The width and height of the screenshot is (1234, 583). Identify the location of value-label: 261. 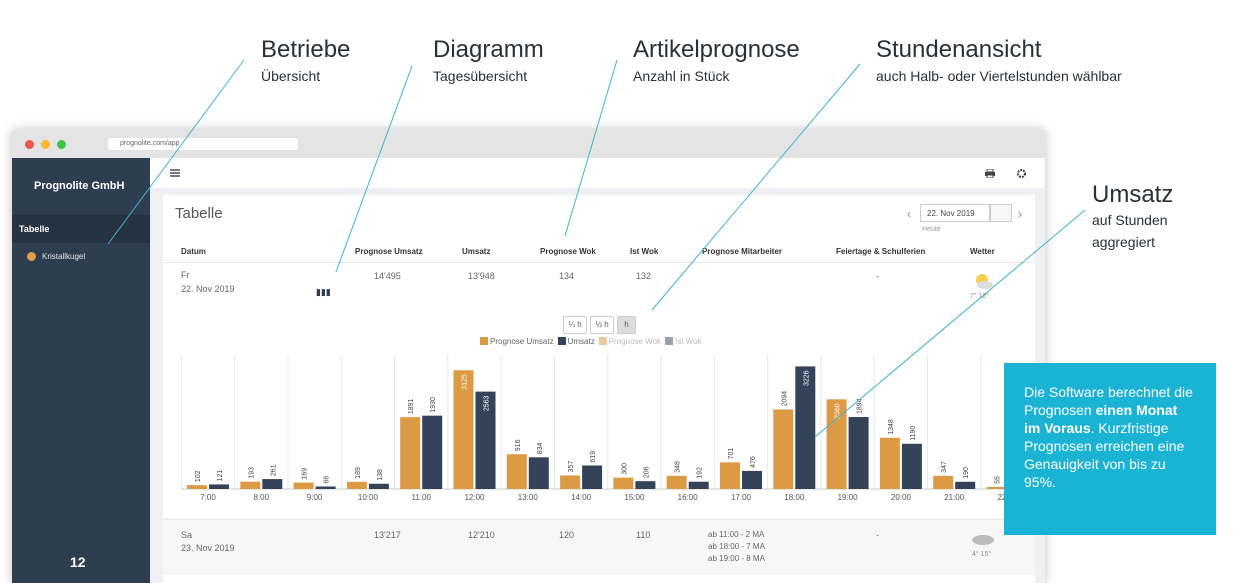
(273, 470).